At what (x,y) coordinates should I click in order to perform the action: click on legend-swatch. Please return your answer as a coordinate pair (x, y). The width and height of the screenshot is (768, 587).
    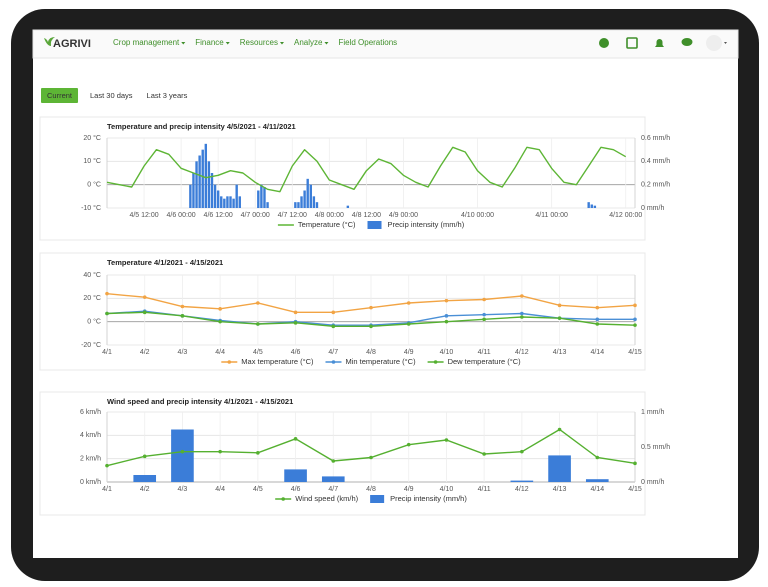
    Looking at the image, I should click on (374, 225).